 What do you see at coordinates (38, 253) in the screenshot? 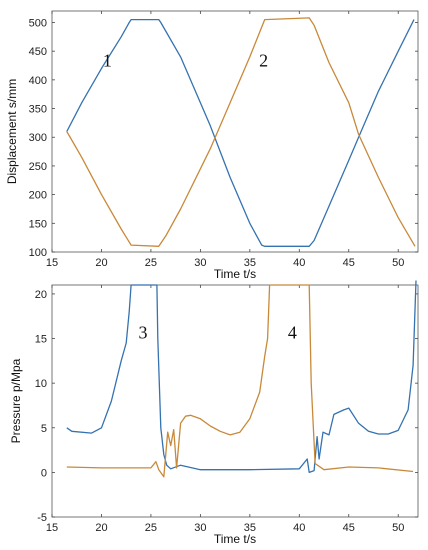
I see `y-tick-label: 100` at bounding box center [38, 253].